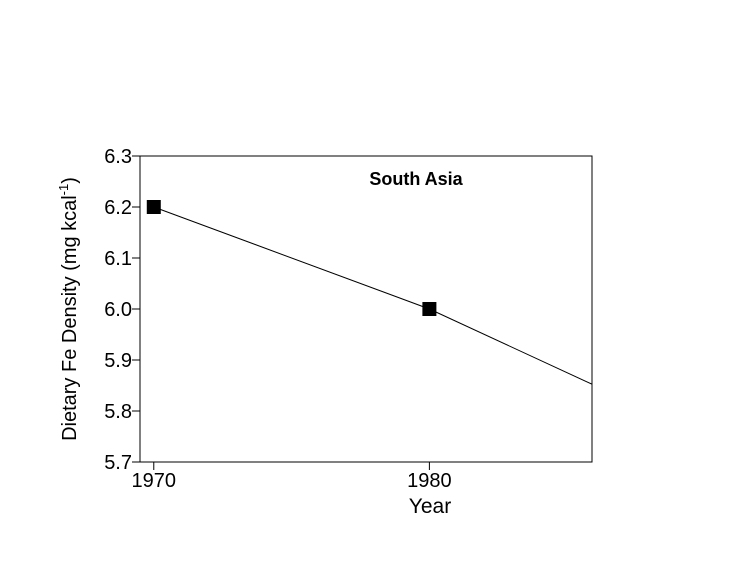 This screenshot has height=575, width=731. I want to click on y-tick-label: 5.8, so click(118, 412).